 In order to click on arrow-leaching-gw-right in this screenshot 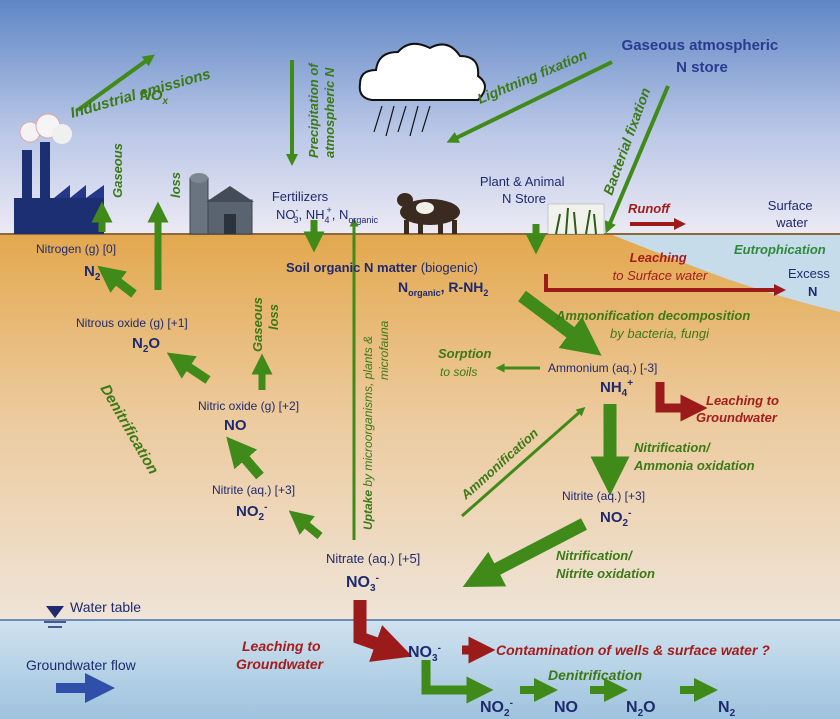, I will do `click(681, 402)`.